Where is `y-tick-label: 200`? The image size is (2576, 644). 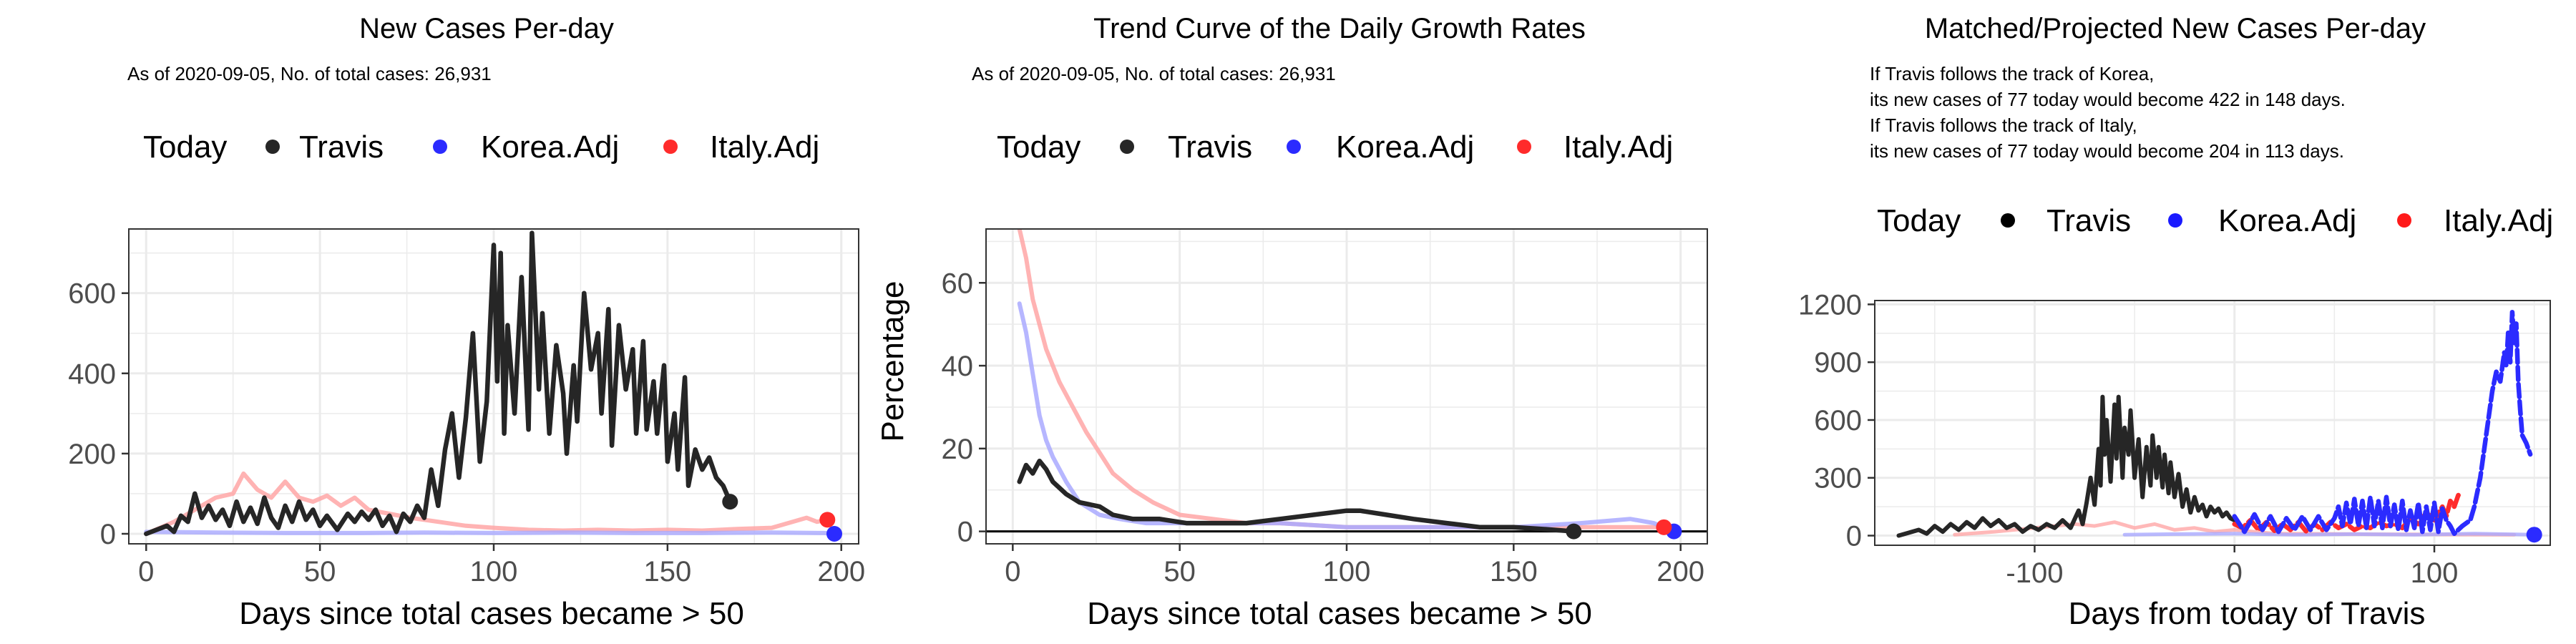
y-tick-label: 200 is located at coordinates (92, 454).